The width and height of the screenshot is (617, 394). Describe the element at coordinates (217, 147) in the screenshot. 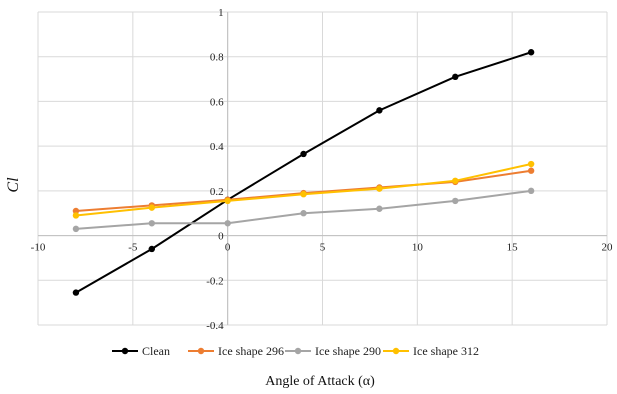

I see `y-tick-label: 0.4` at that location.